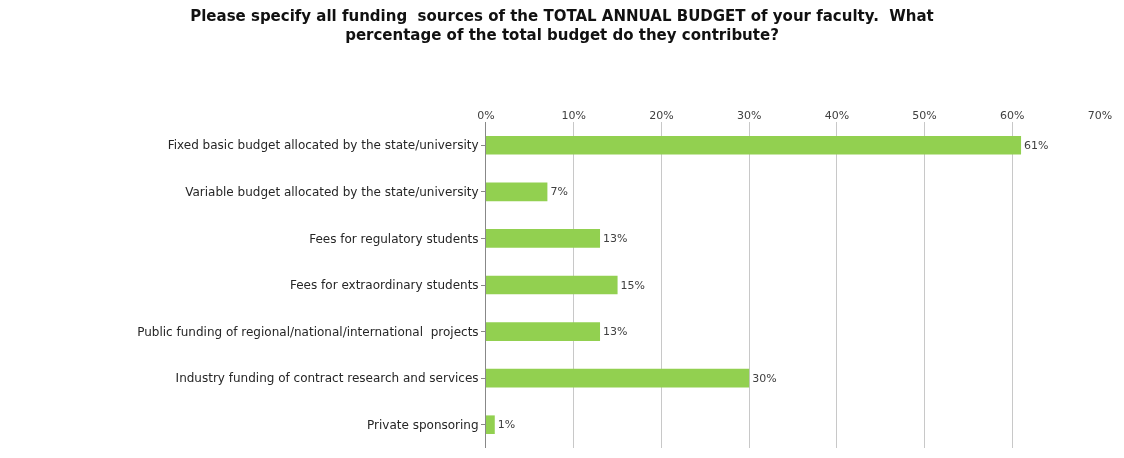 The width and height of the screenshot is (1124, 458). What do you see at coordinates (1036, 145) in the screenshot?
I see `data-label: 61%` at bounding box center [1036, 145].